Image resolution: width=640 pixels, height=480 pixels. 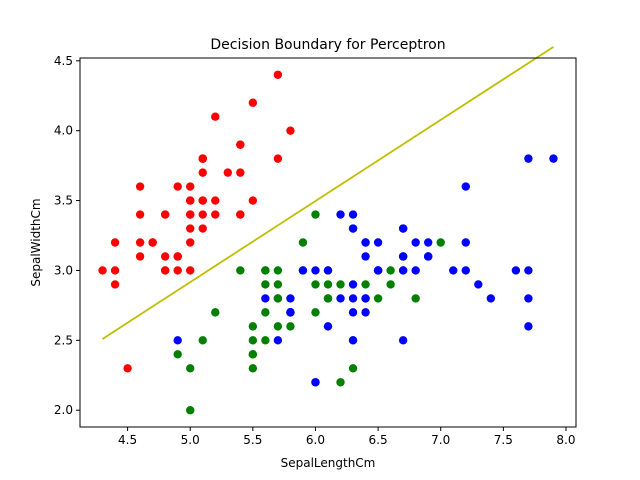 I want to click on y-tick-label: 4.0, so click(x=63, y=131).